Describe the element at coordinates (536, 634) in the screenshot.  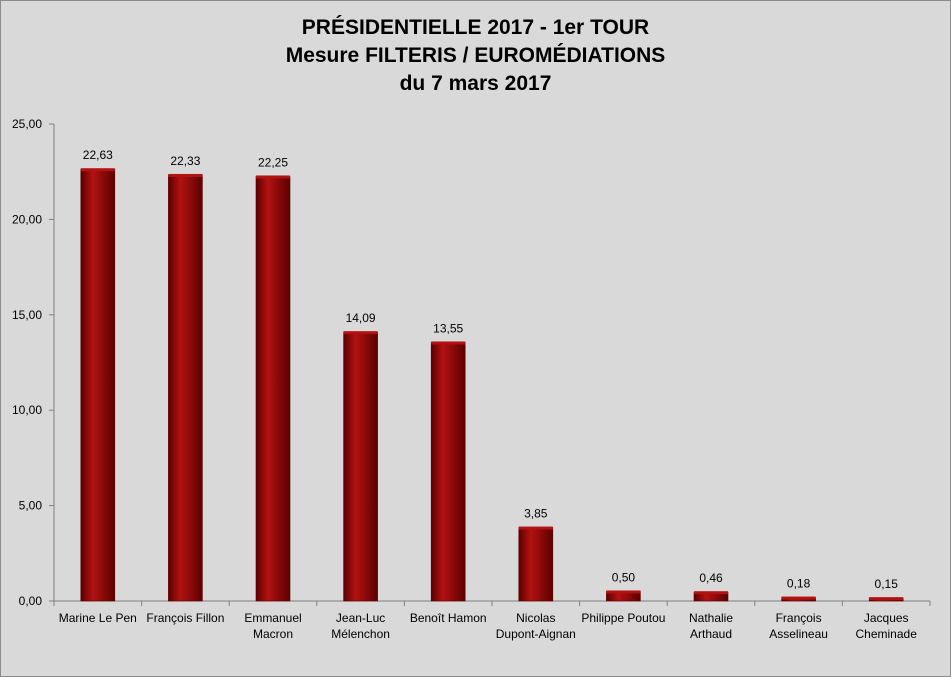
I see `category-label: Dupont-Aignan` at that location.